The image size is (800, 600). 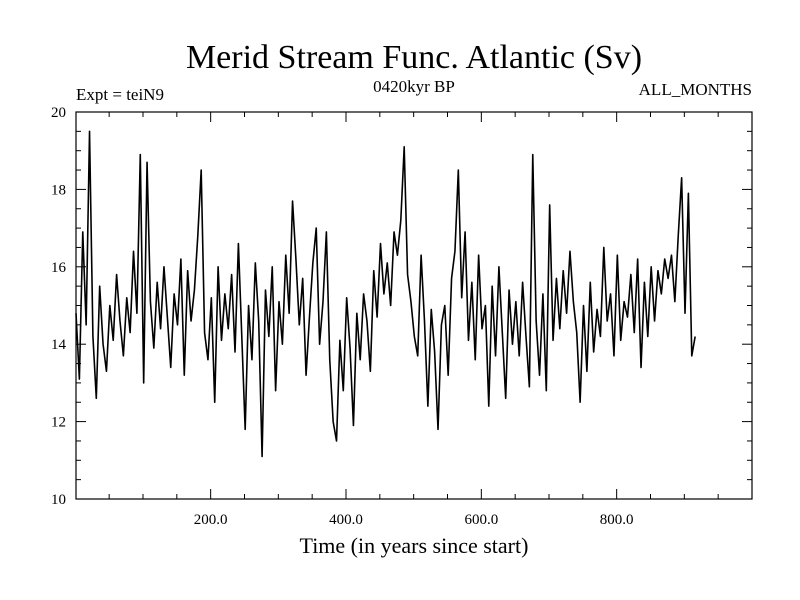 I want to click on y-tick-label-20: 20, so click(x=58, y=113).